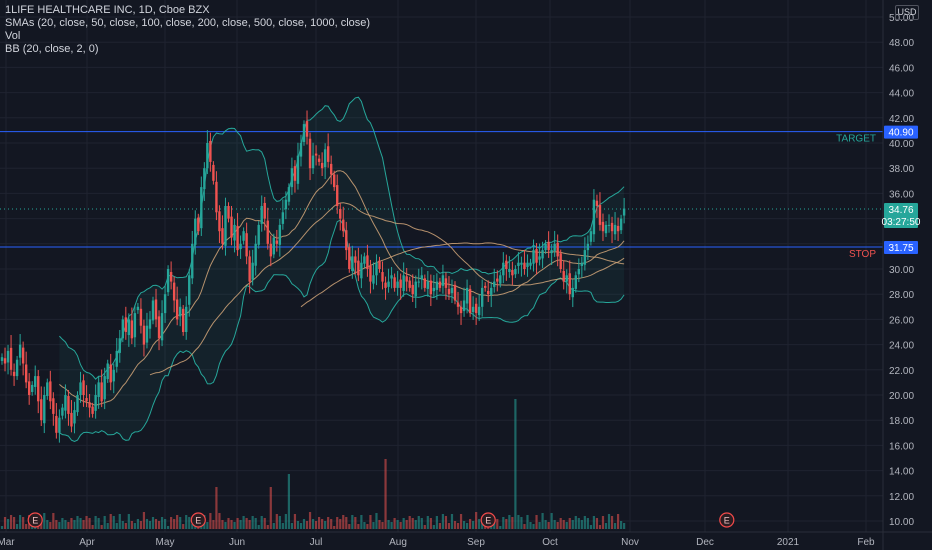 The width and height of the screenshot is (932, 550). I want to click on time-tick-label: Dec, so click(705, 542).